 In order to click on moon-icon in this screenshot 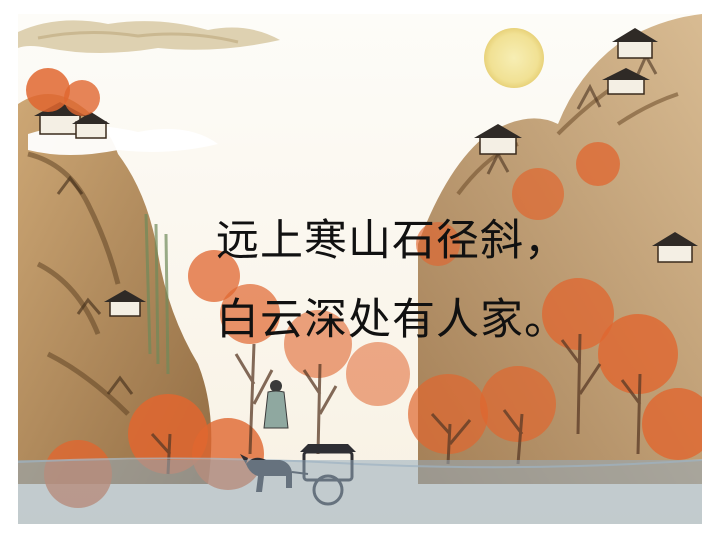, I will do `click(514, 58)`.